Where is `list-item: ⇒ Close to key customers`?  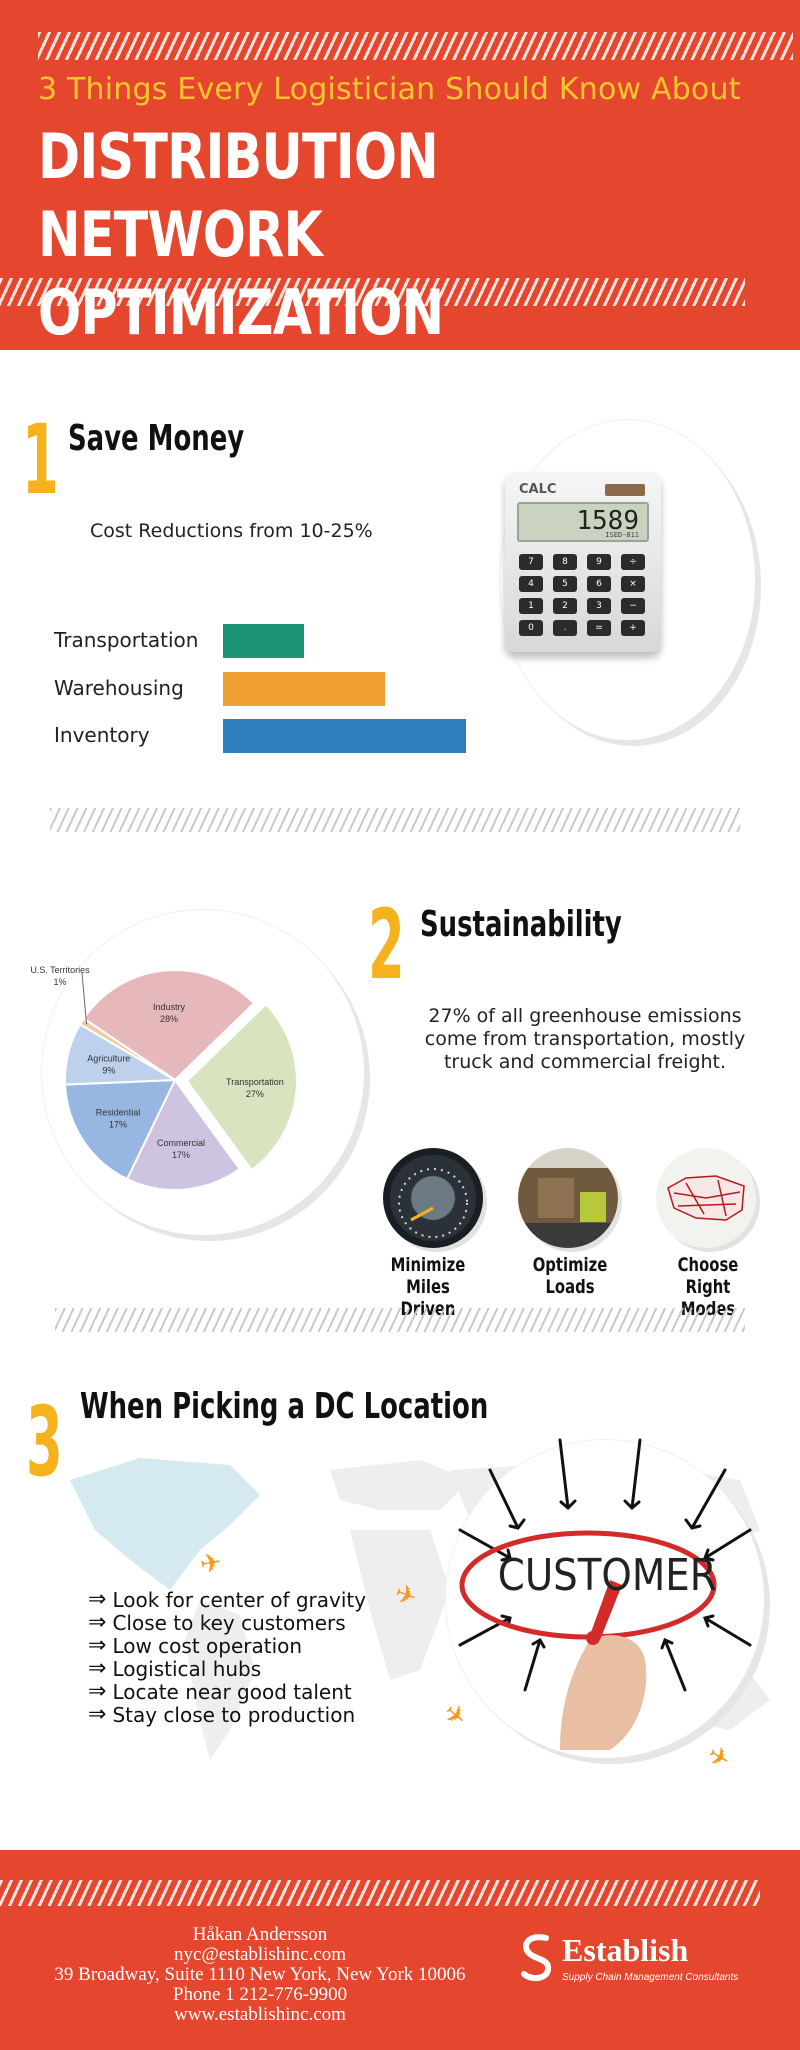
list-item: ⇒ Close to key customers is located at coordinates (217, 1622).